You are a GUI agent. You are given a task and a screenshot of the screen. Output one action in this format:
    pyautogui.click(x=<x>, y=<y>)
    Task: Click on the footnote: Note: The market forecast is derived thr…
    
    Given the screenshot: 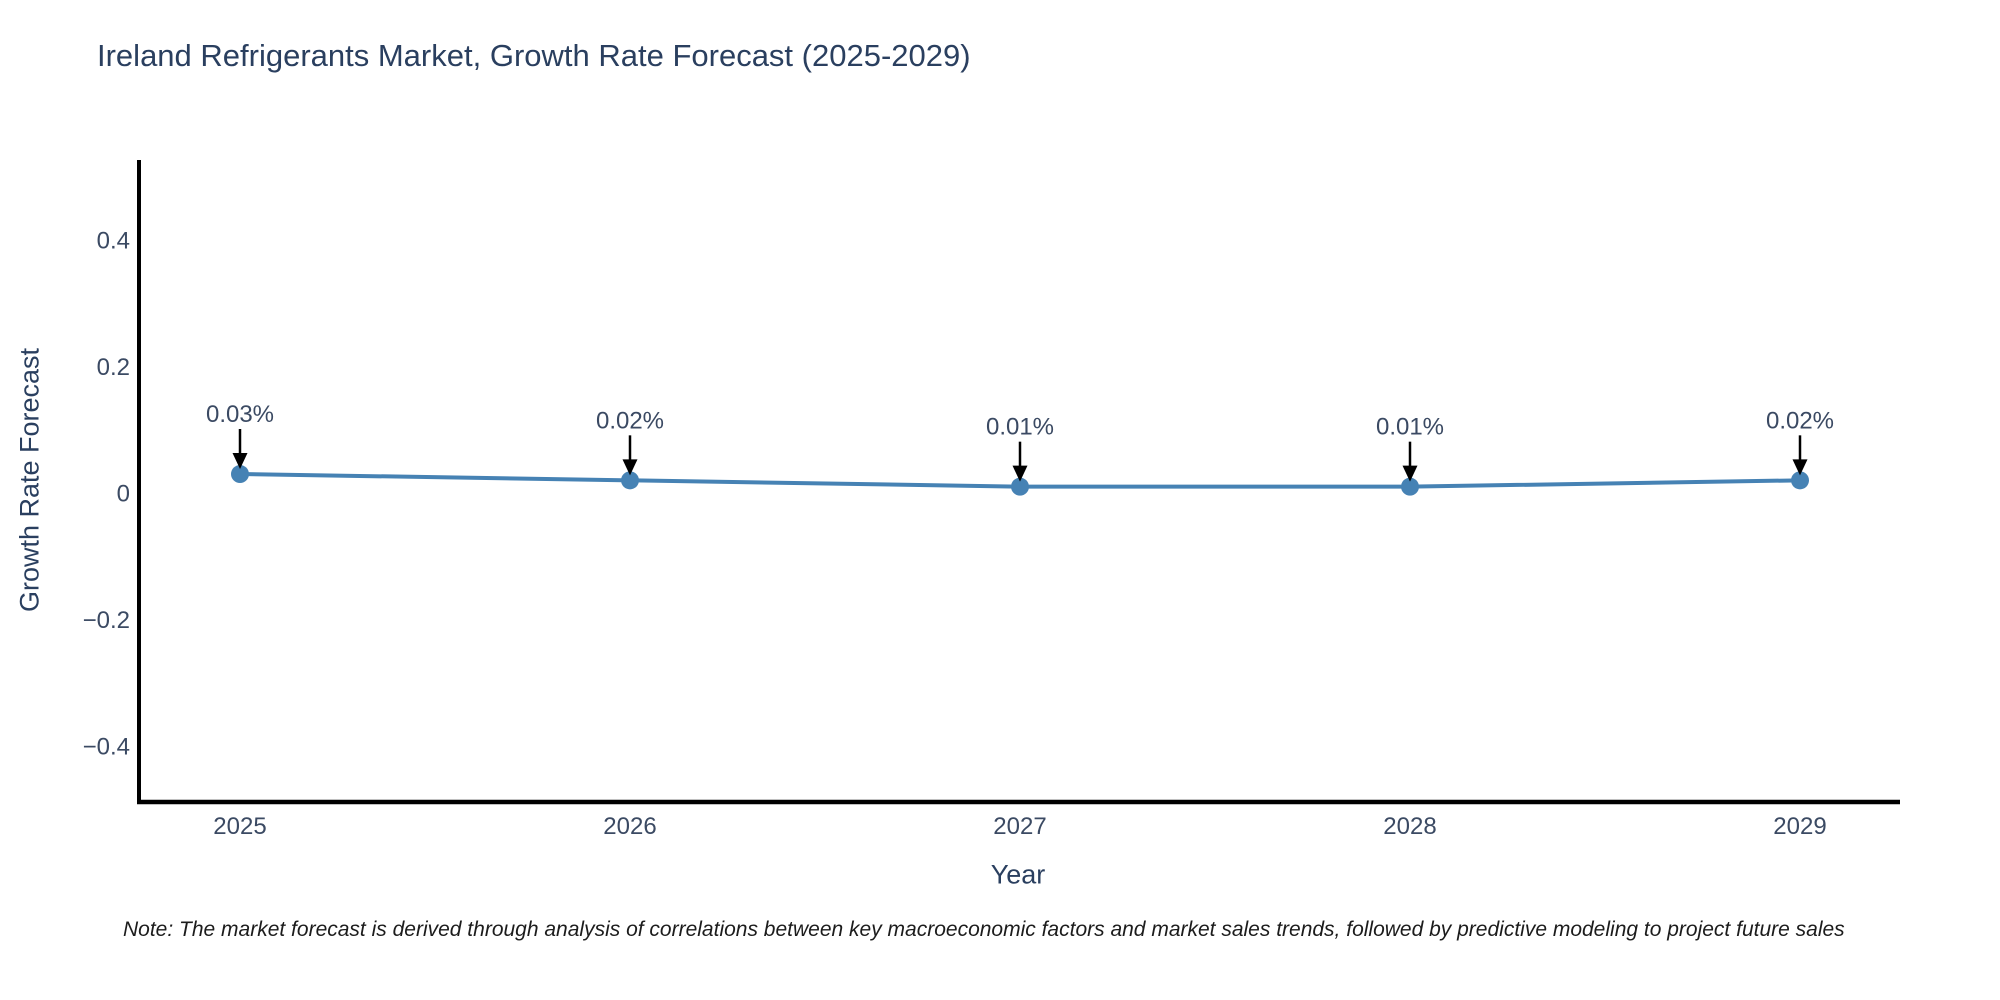 What is the action you would take?
    pyautogui.click(x=984, y=929)
    